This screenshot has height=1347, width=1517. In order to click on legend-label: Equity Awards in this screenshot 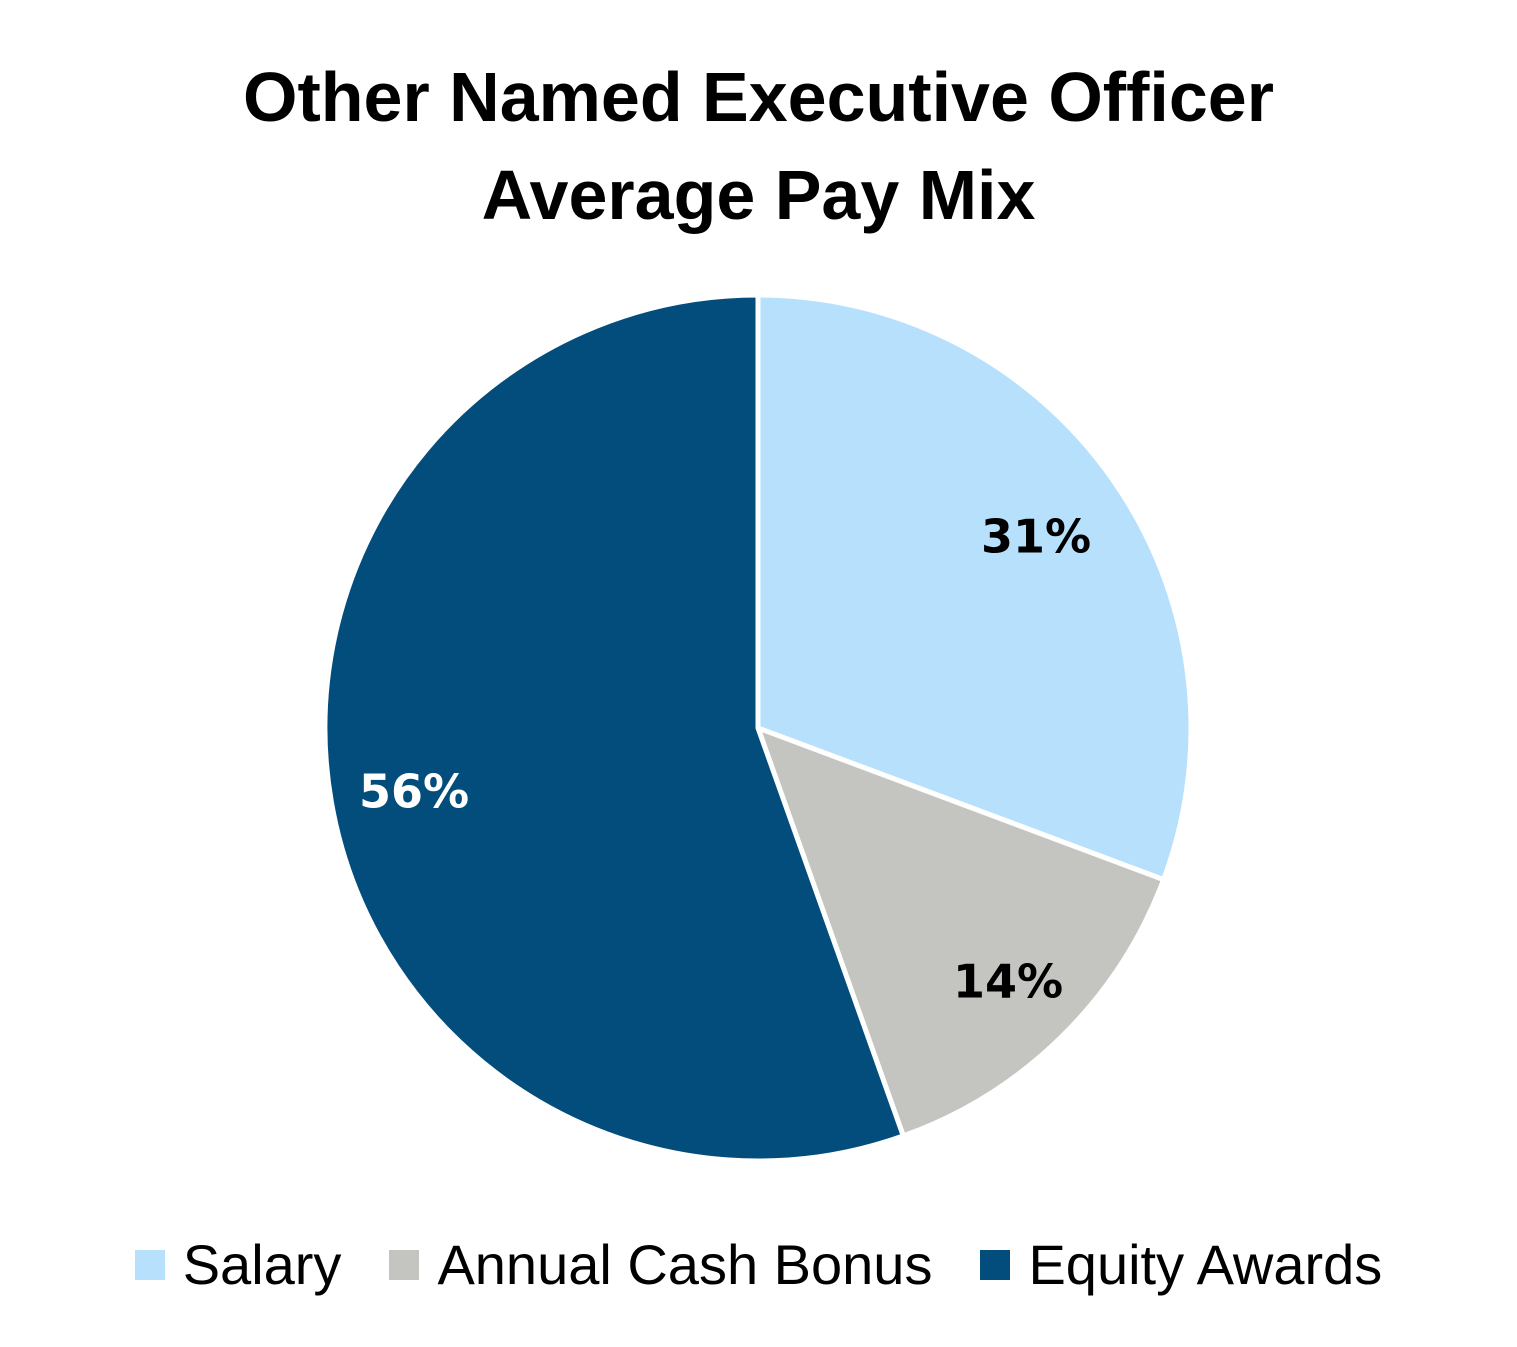, I will do `click(1205, 1264)`.